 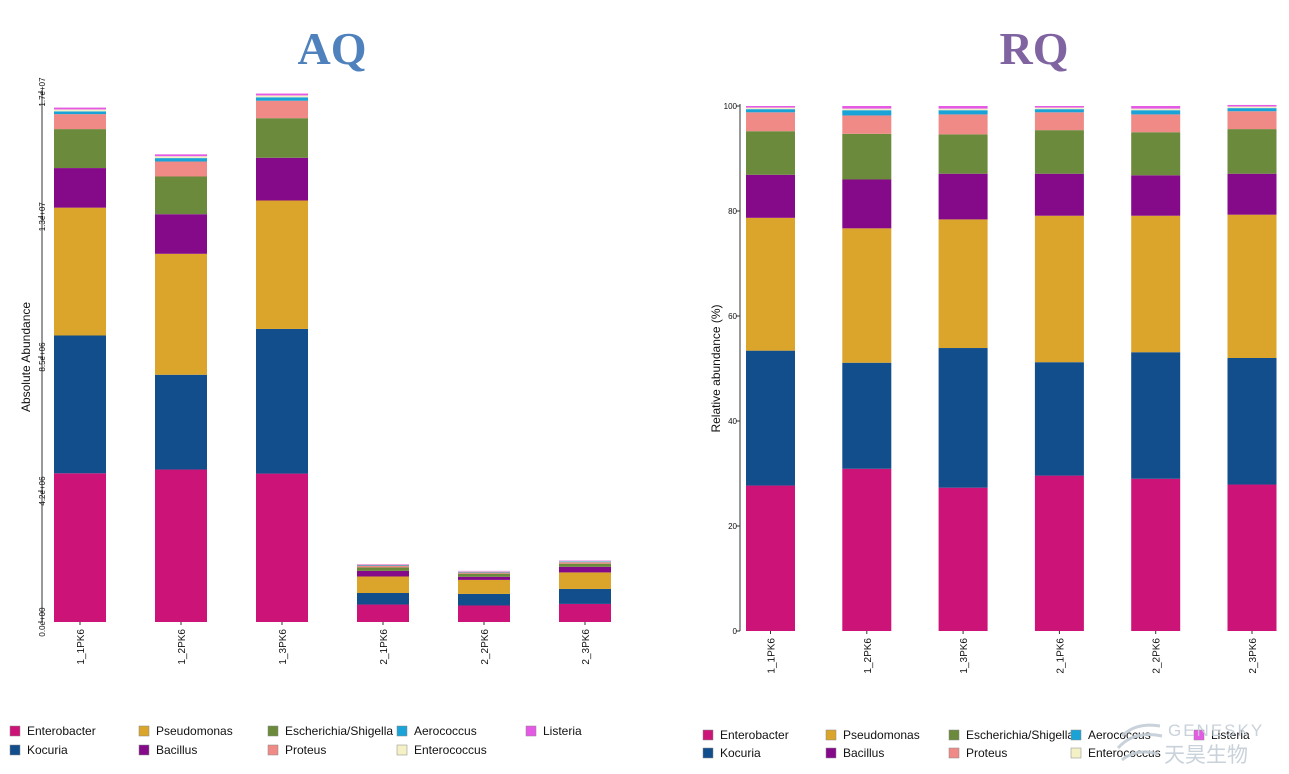 What do you see at coordinates (732, 211) in the screenshot?
I see `y-tick-label: 80` at bounding box center [732, 211].